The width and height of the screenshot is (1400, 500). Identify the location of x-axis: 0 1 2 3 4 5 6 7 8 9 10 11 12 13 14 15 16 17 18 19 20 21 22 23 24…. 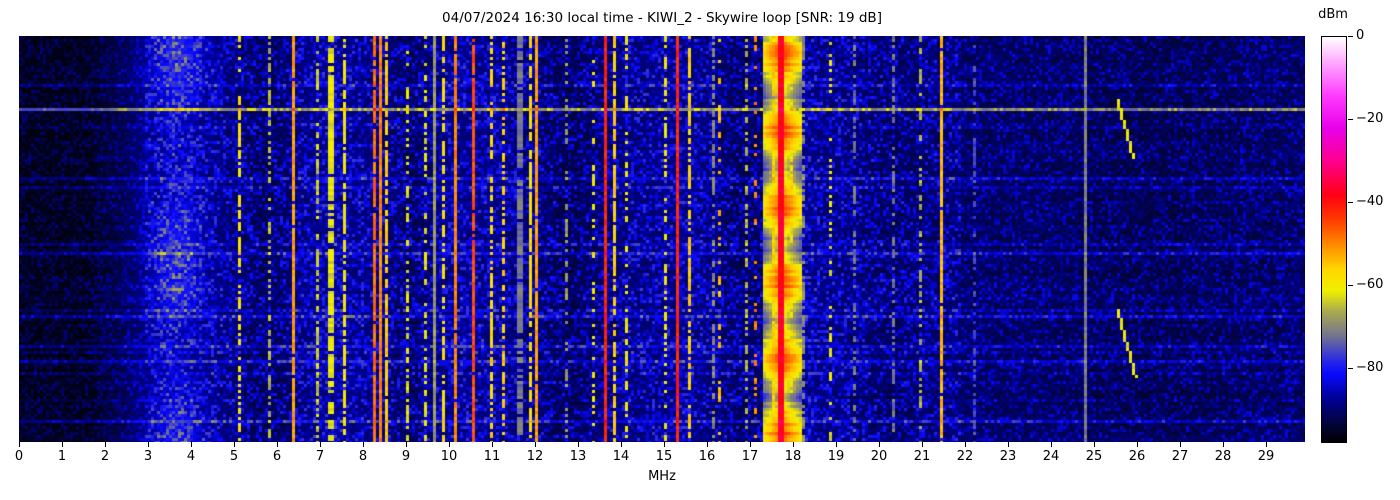
(660, 457).